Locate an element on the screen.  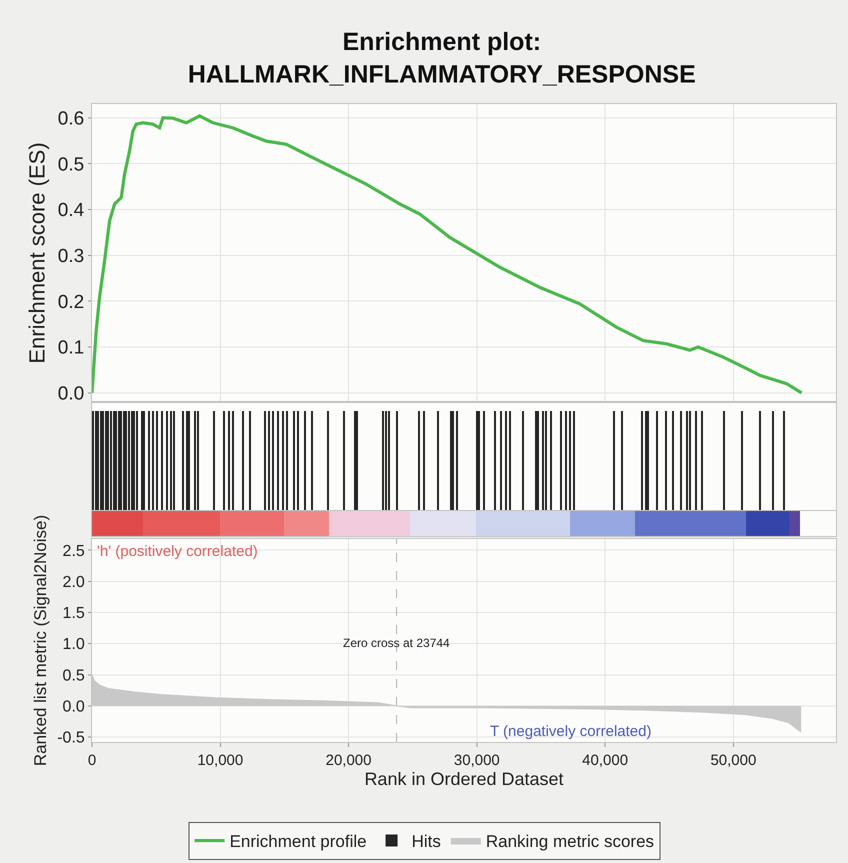
x-axis-title: Rank in Ordered Dataset is located at coordinates (464, 779).